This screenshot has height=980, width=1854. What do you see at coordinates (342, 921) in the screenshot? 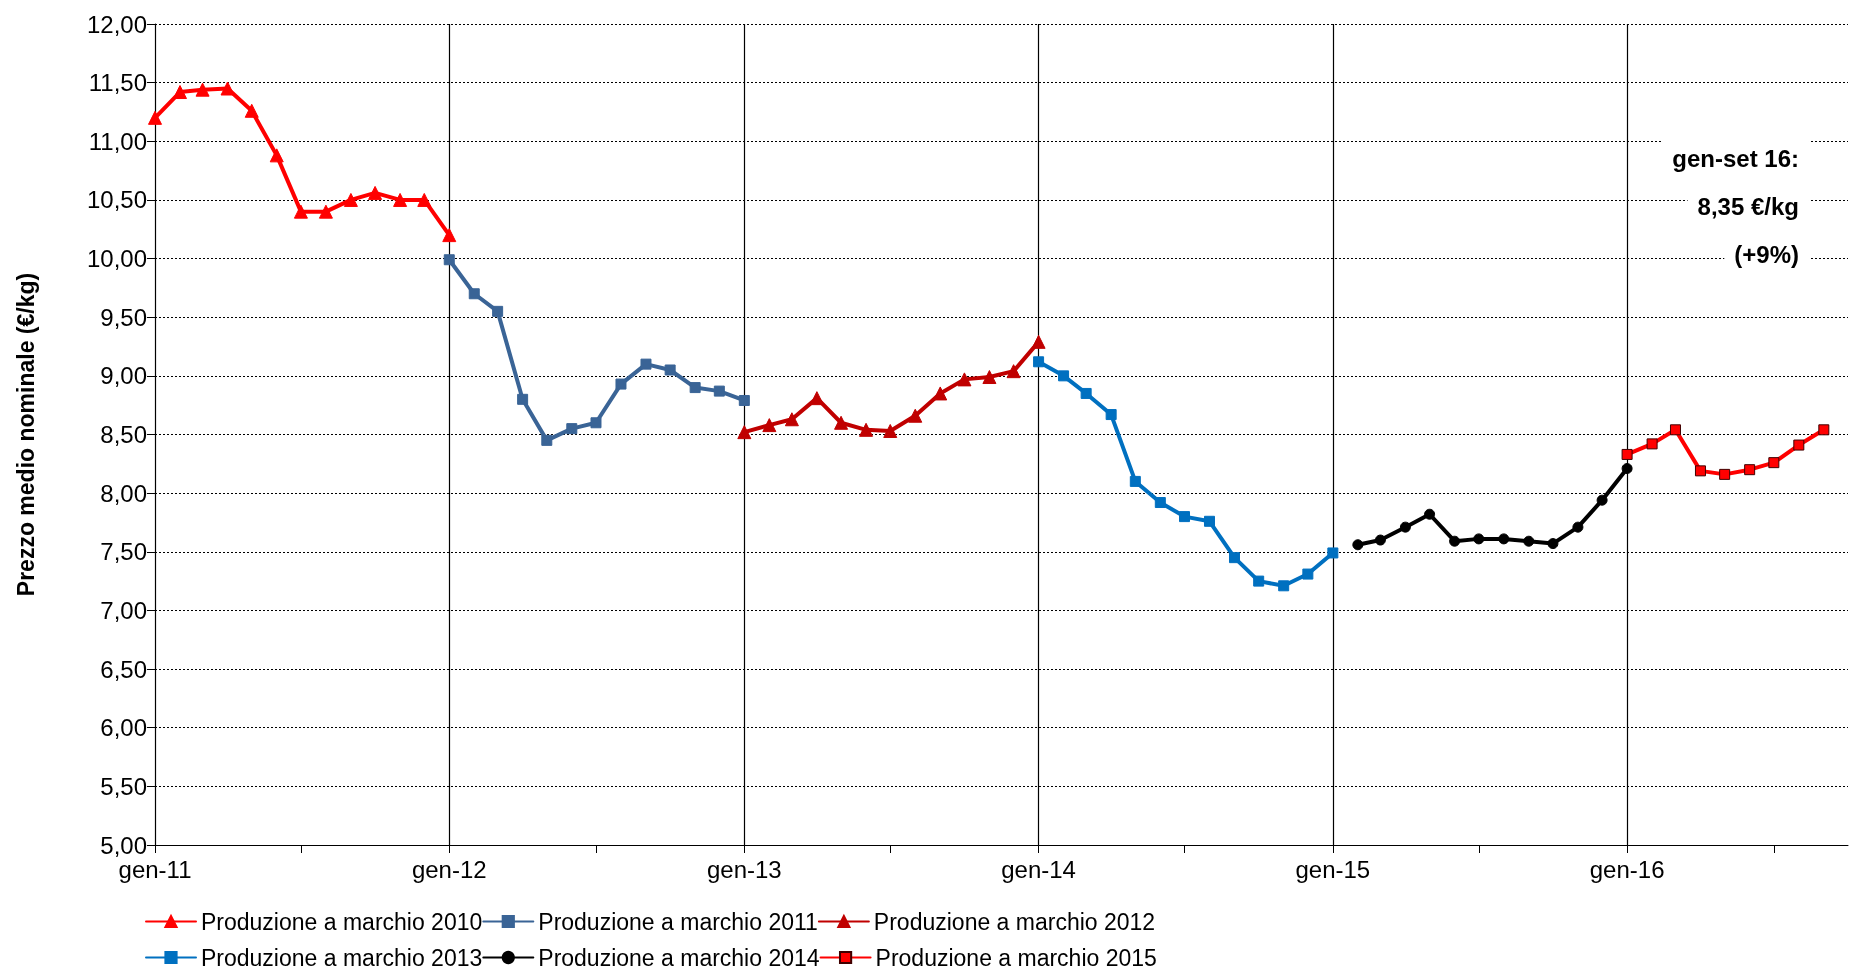
I see `legend-label: Produzione a marchio 2010` at bounding box center [342, 921].